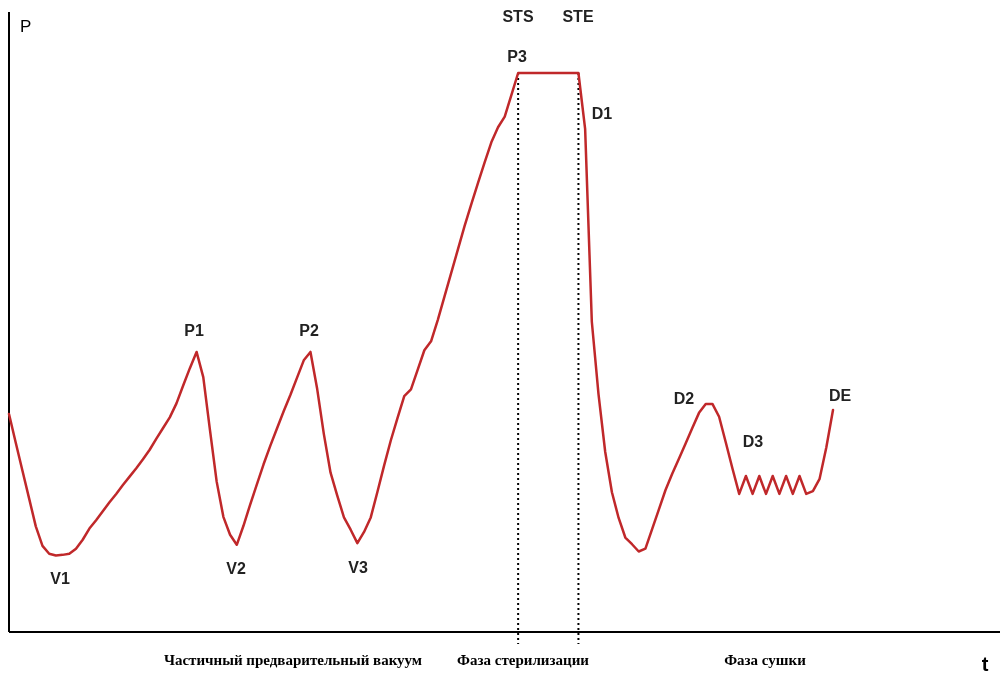 This screenshot has width=1007, height=698. Describe the element at coordinates (985, 664) in the screenshot. I see `text: t` at that location.